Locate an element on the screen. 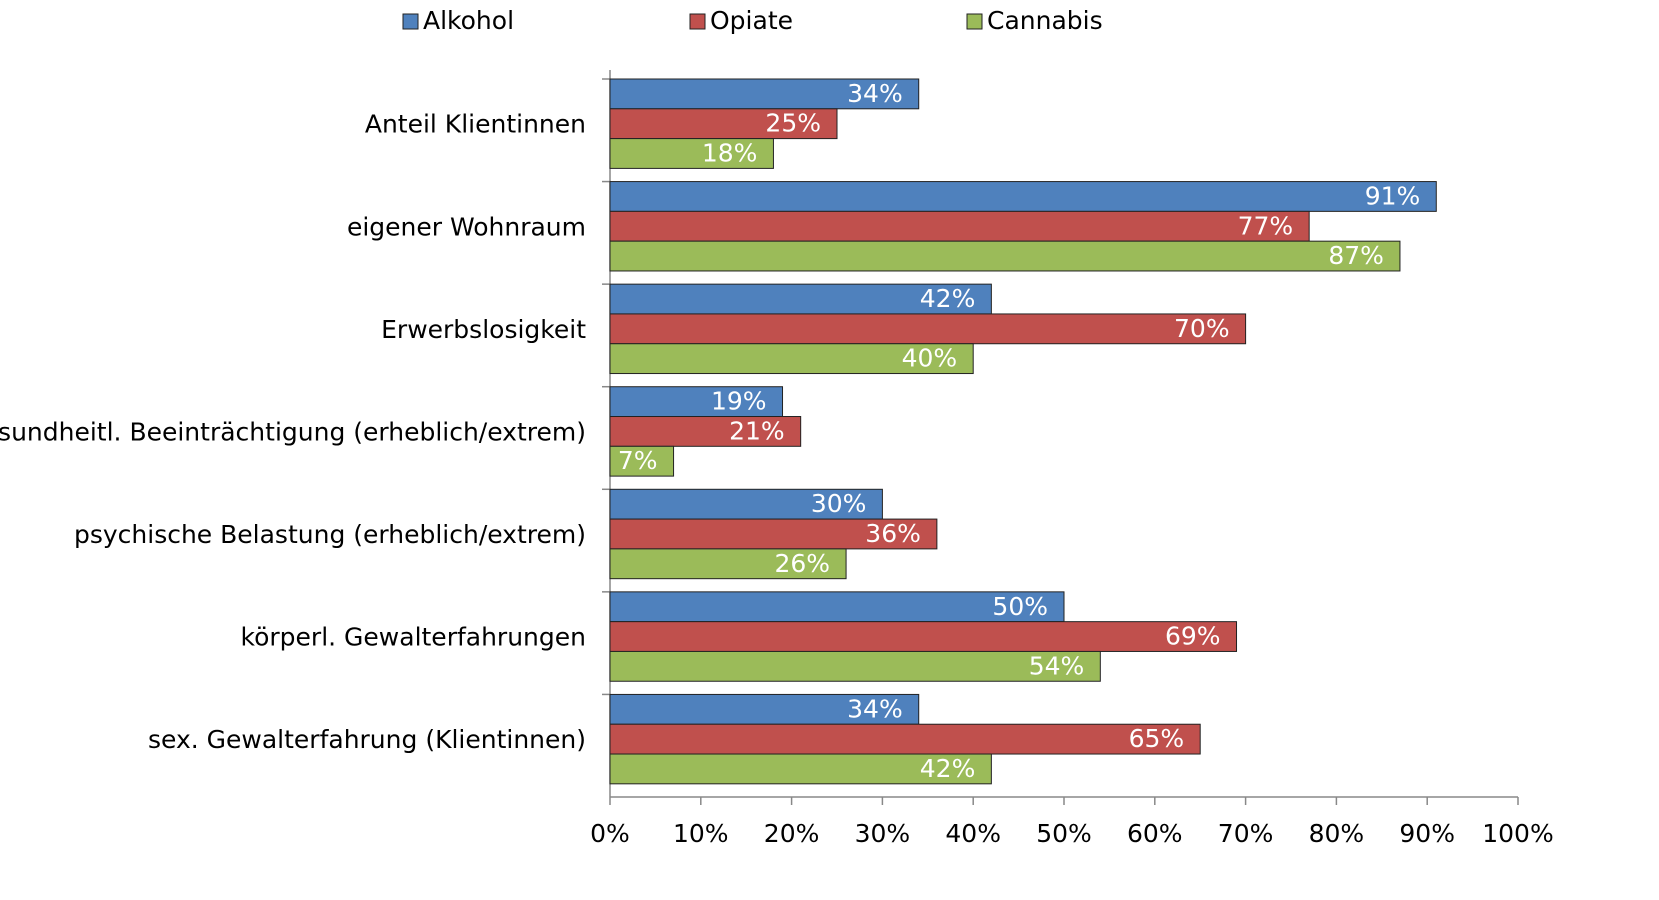  x-tick-label: 60% is located at coordinates (1155, 833).